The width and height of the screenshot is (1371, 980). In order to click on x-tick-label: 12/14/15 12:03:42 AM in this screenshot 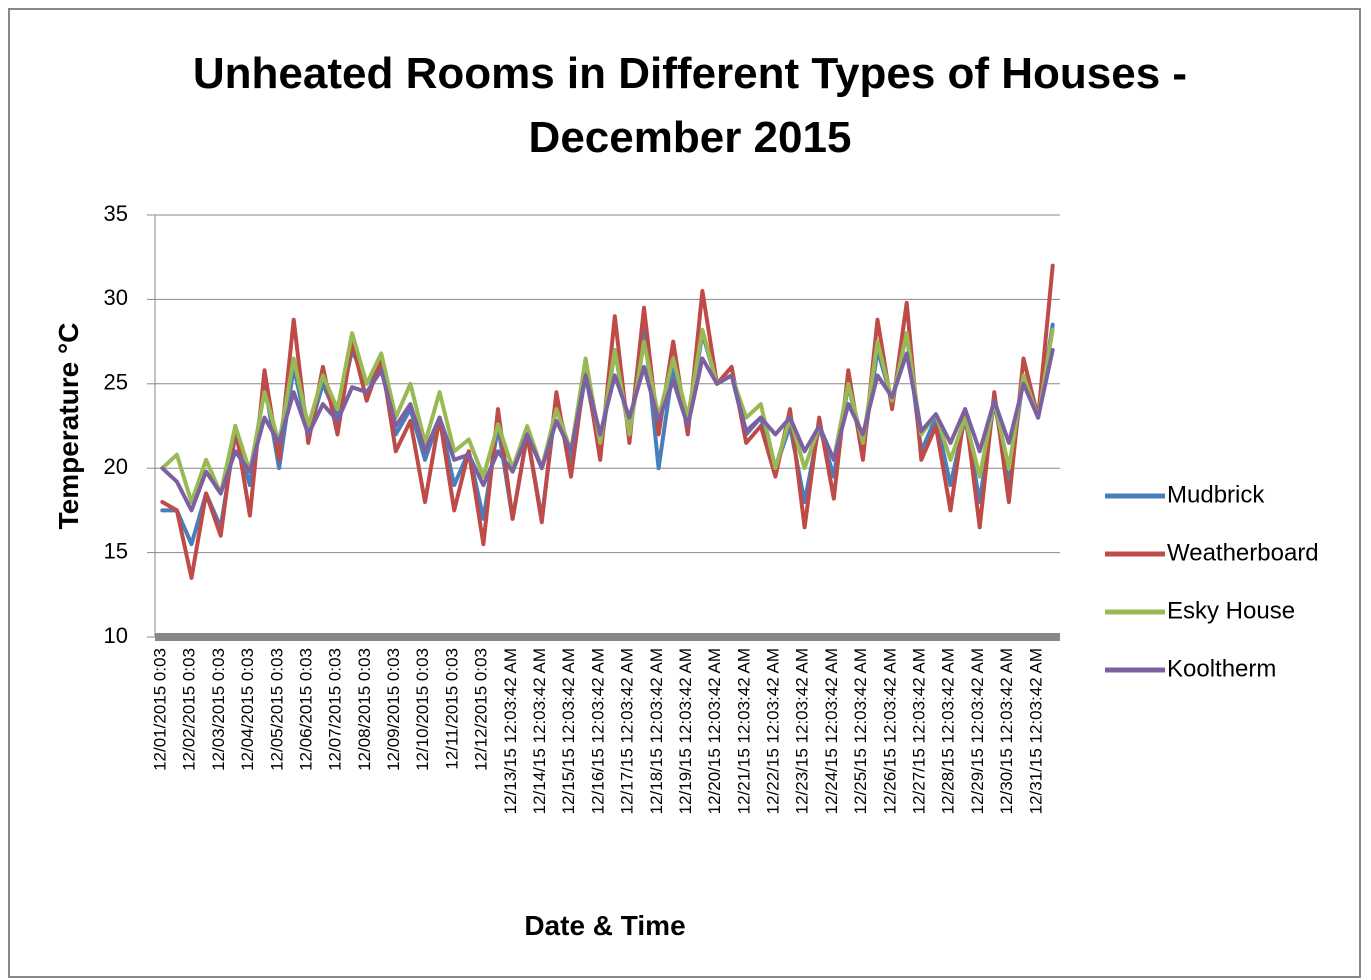, I will do `click(539, 731)`.